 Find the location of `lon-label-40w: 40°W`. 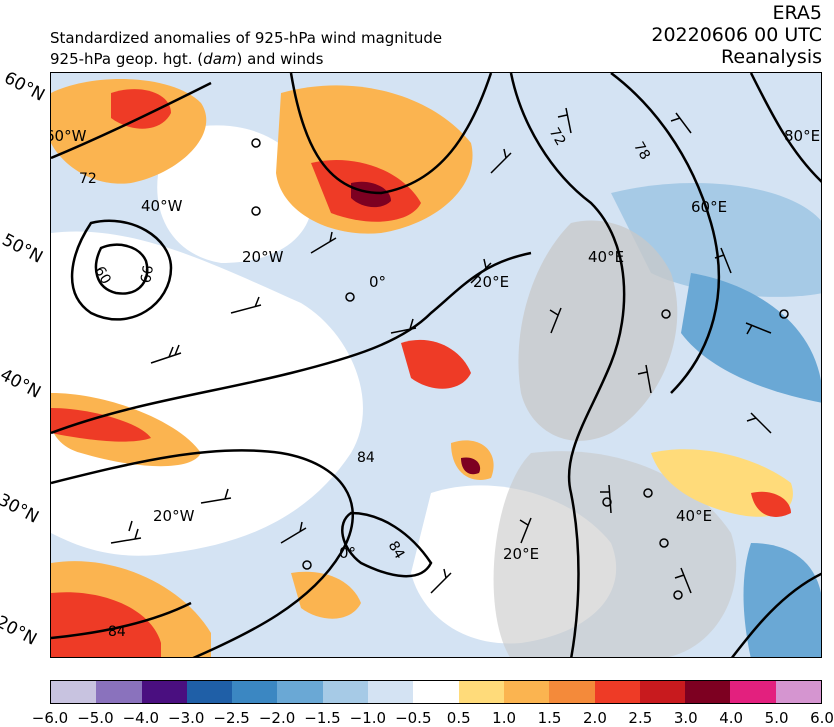

lon-label-40w: 40°W is located at coordinates (162, 206).